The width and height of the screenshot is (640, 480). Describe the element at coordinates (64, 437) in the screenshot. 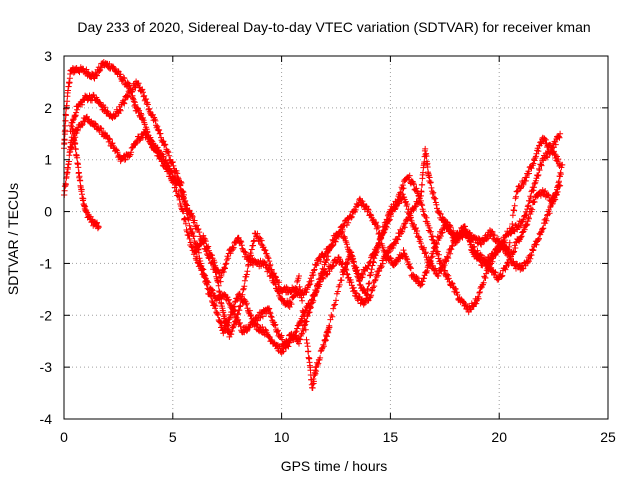

I see `x-tick-label: 0` at that location.